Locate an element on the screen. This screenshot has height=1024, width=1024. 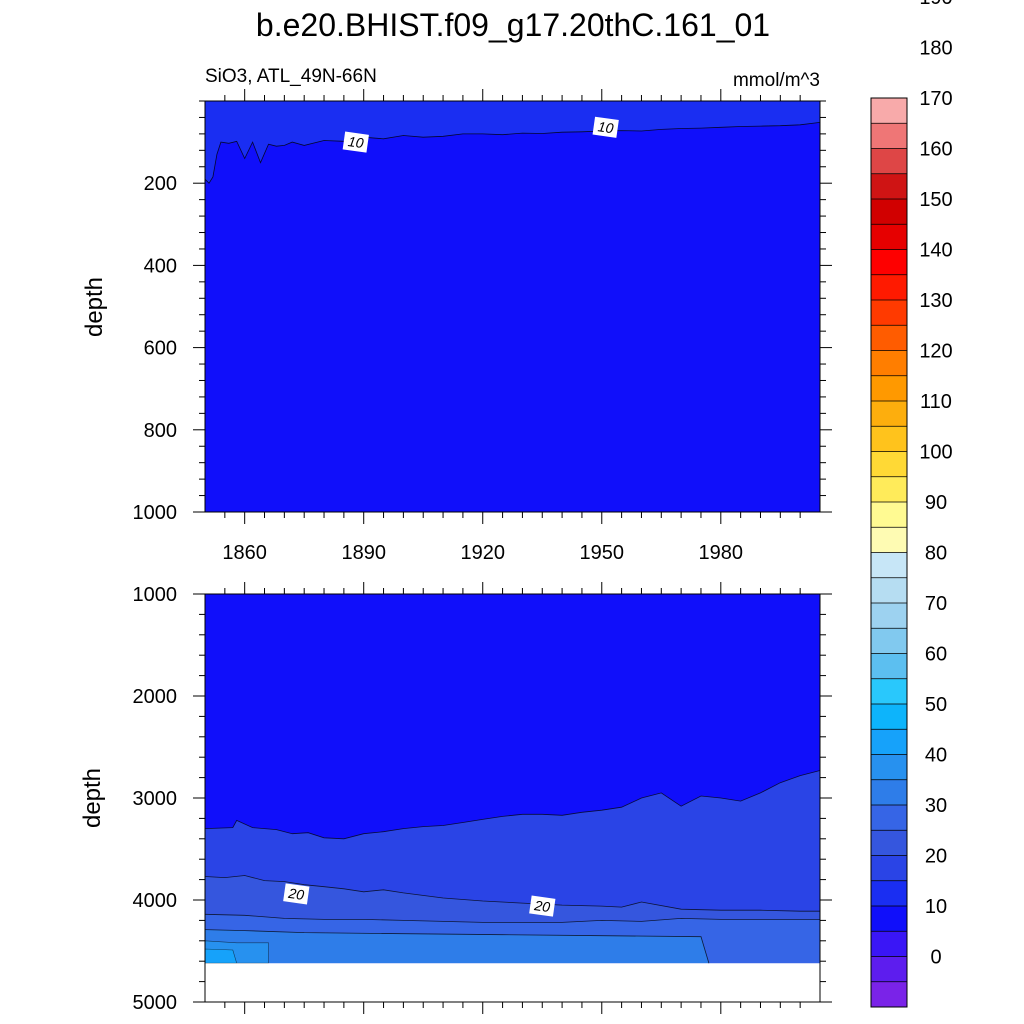
colorbar-label: 50 is located at coordinates (936, 705).